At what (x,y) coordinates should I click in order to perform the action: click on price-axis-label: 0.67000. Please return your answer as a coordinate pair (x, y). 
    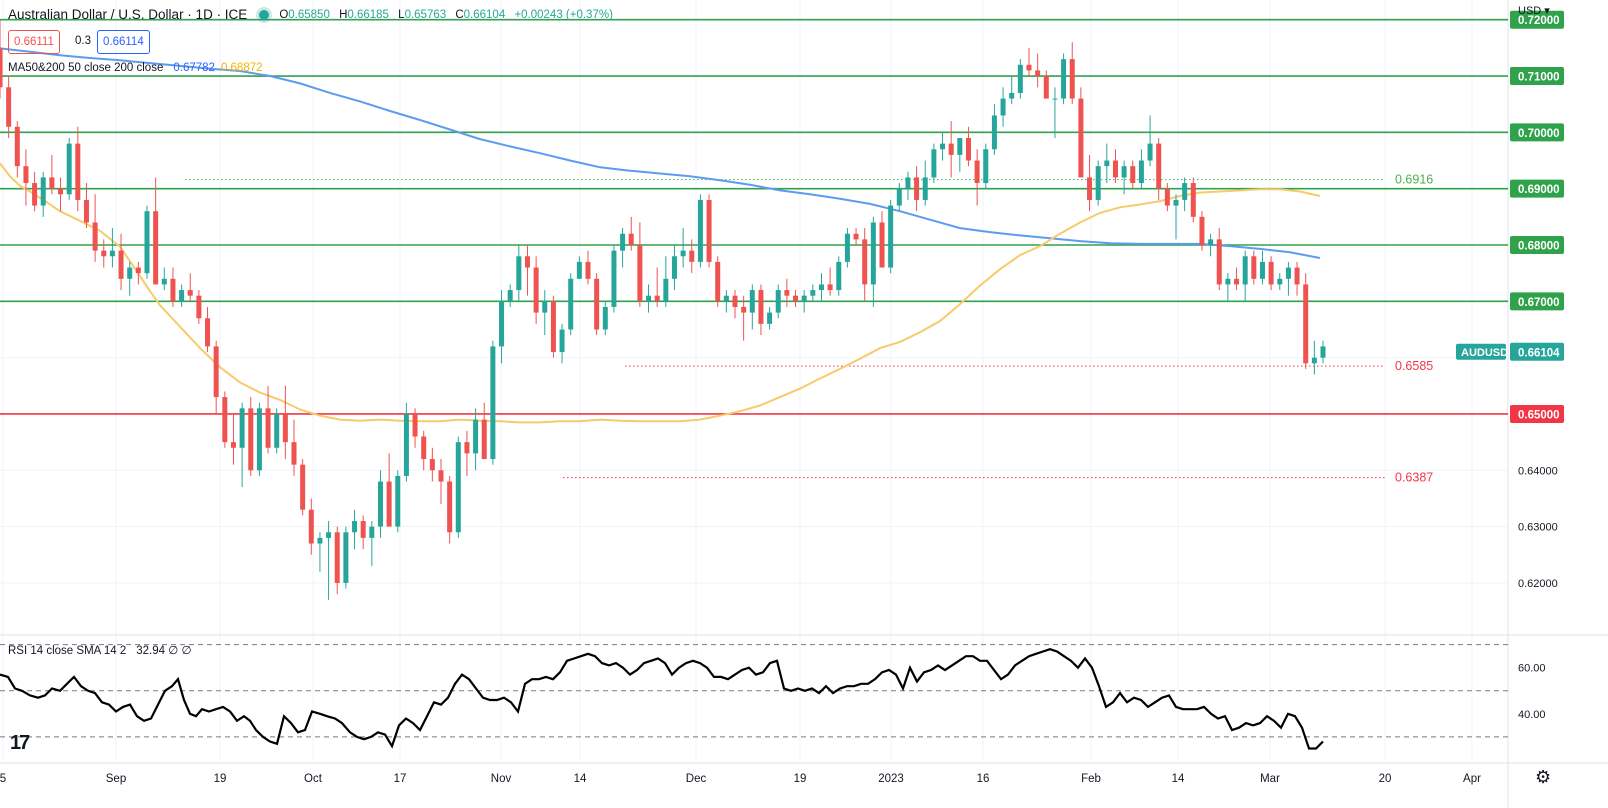
    Looking at the image, I should click on (1539, 303).